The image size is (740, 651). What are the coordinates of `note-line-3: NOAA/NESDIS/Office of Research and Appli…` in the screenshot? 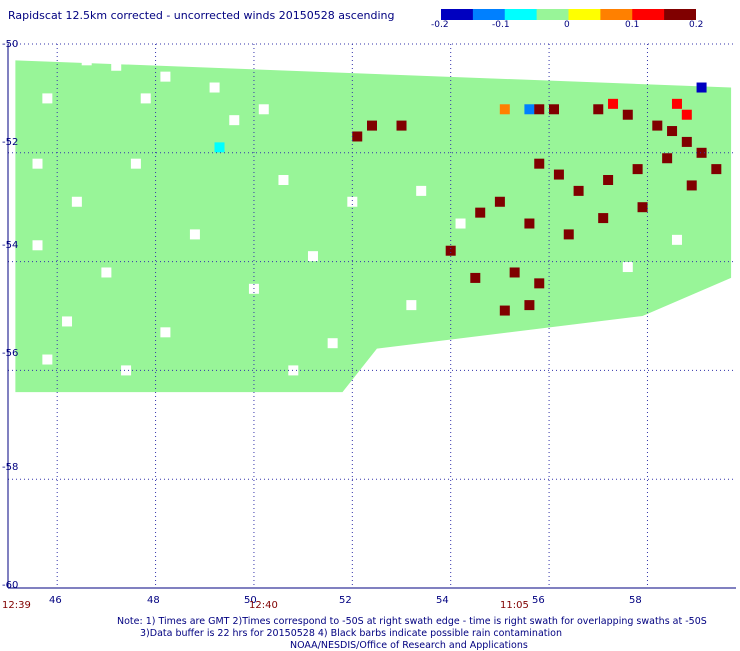 It's located at (409, 645).